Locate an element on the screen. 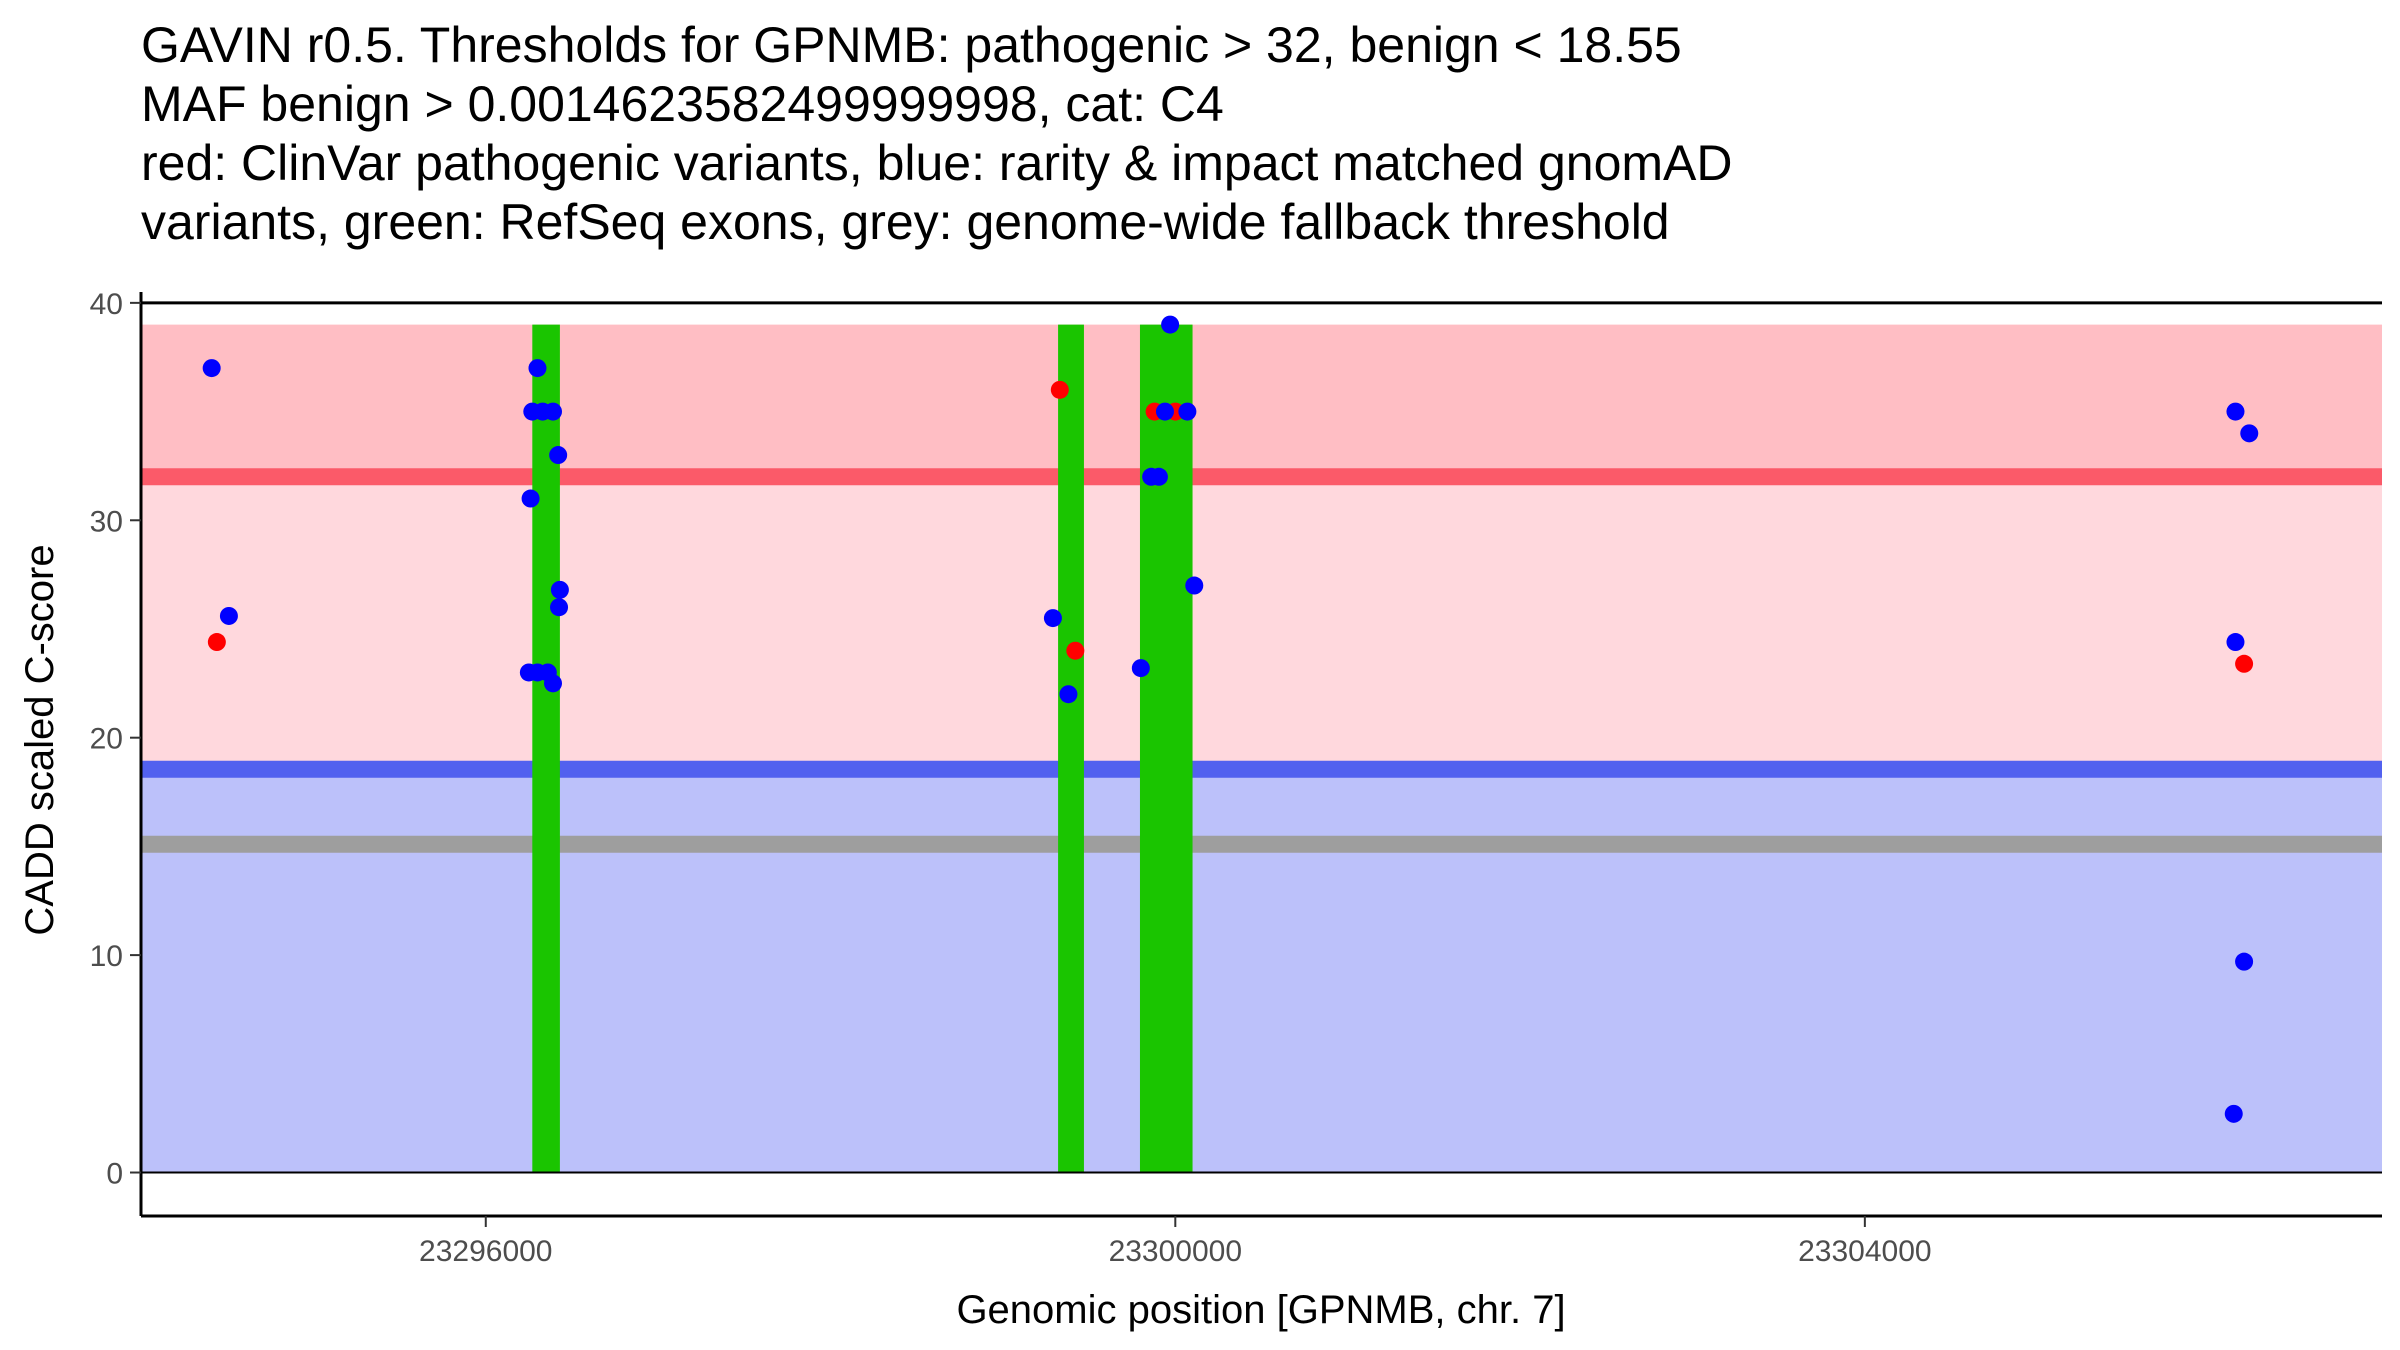 This screenshot has height=1350, width=2400. x-tick-label: 23300000 is located at coordinates (1175, 1251).